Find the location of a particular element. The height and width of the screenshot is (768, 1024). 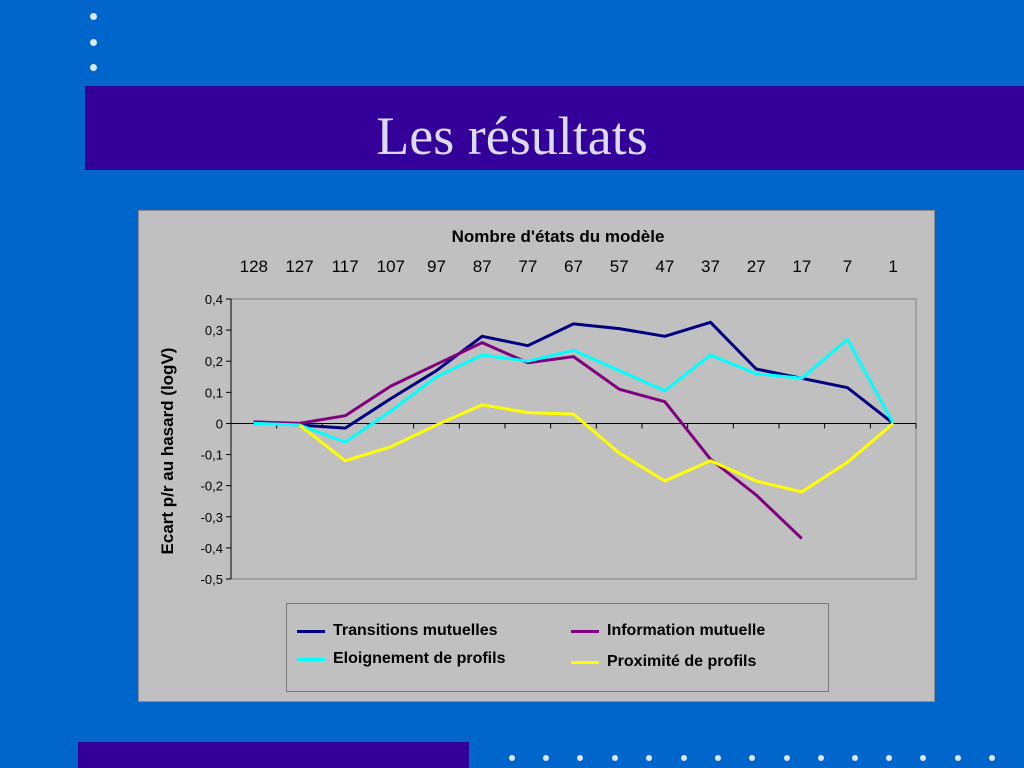

bottom-band is located at coordinates (273, 755).